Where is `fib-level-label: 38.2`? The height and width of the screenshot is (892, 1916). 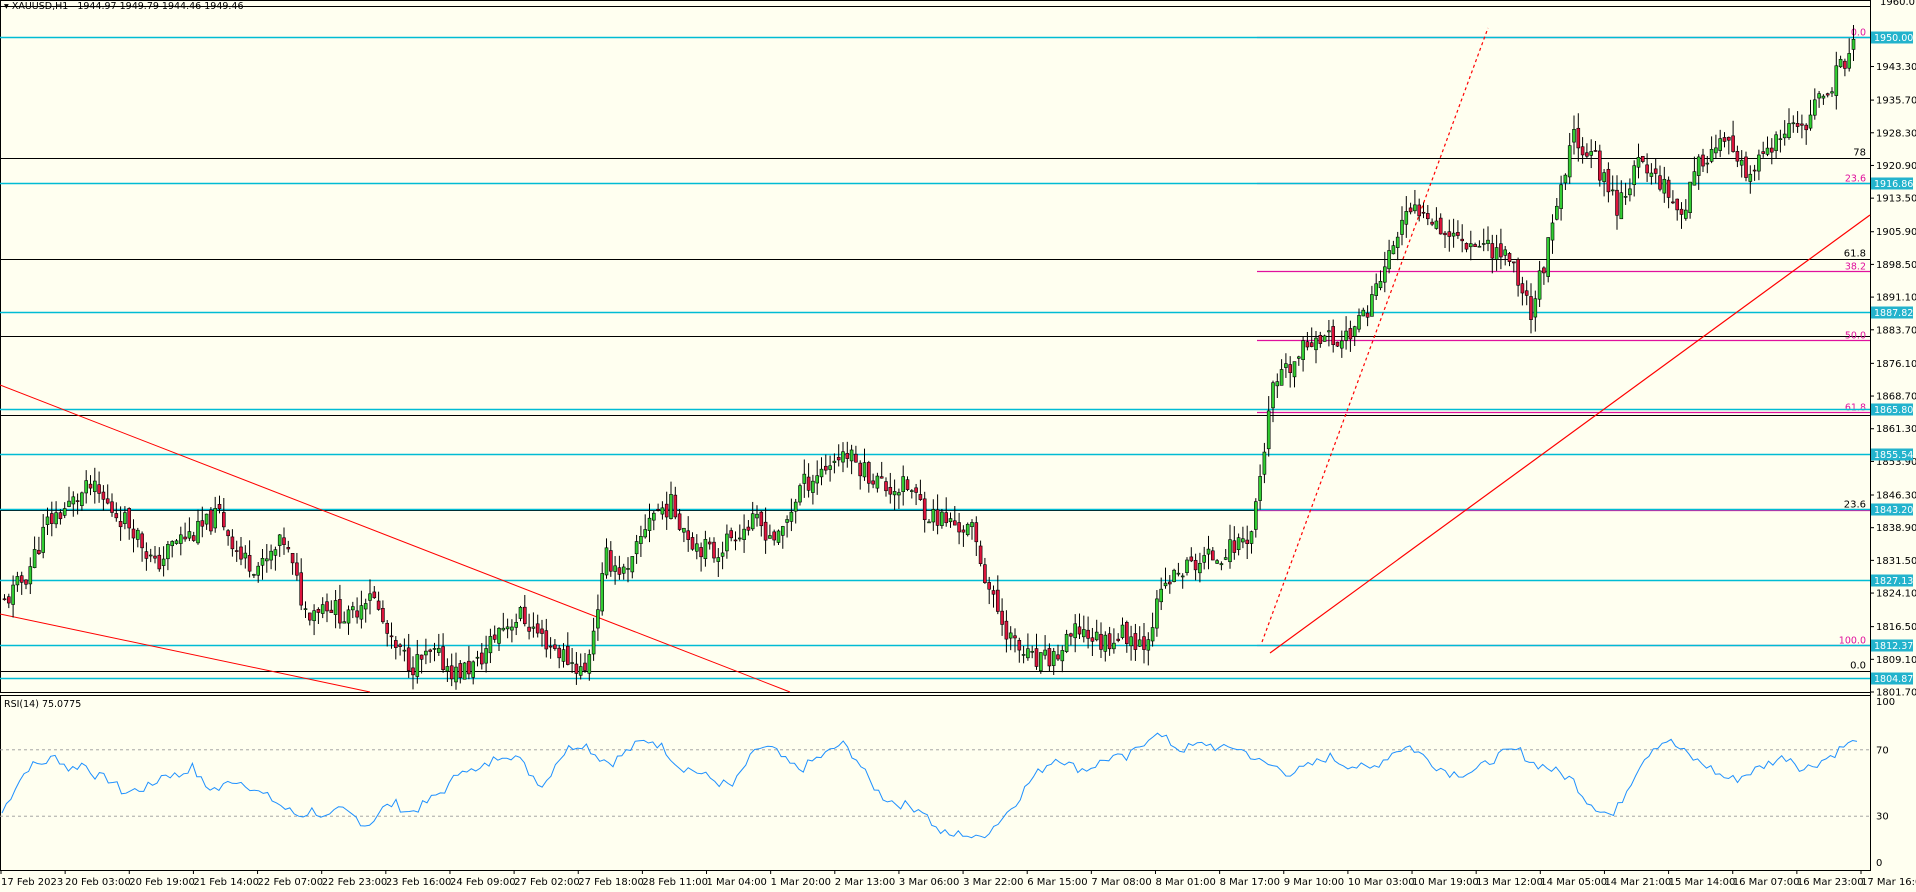
fib-level-label: 38.2 is located at coordinates (1855, 267).